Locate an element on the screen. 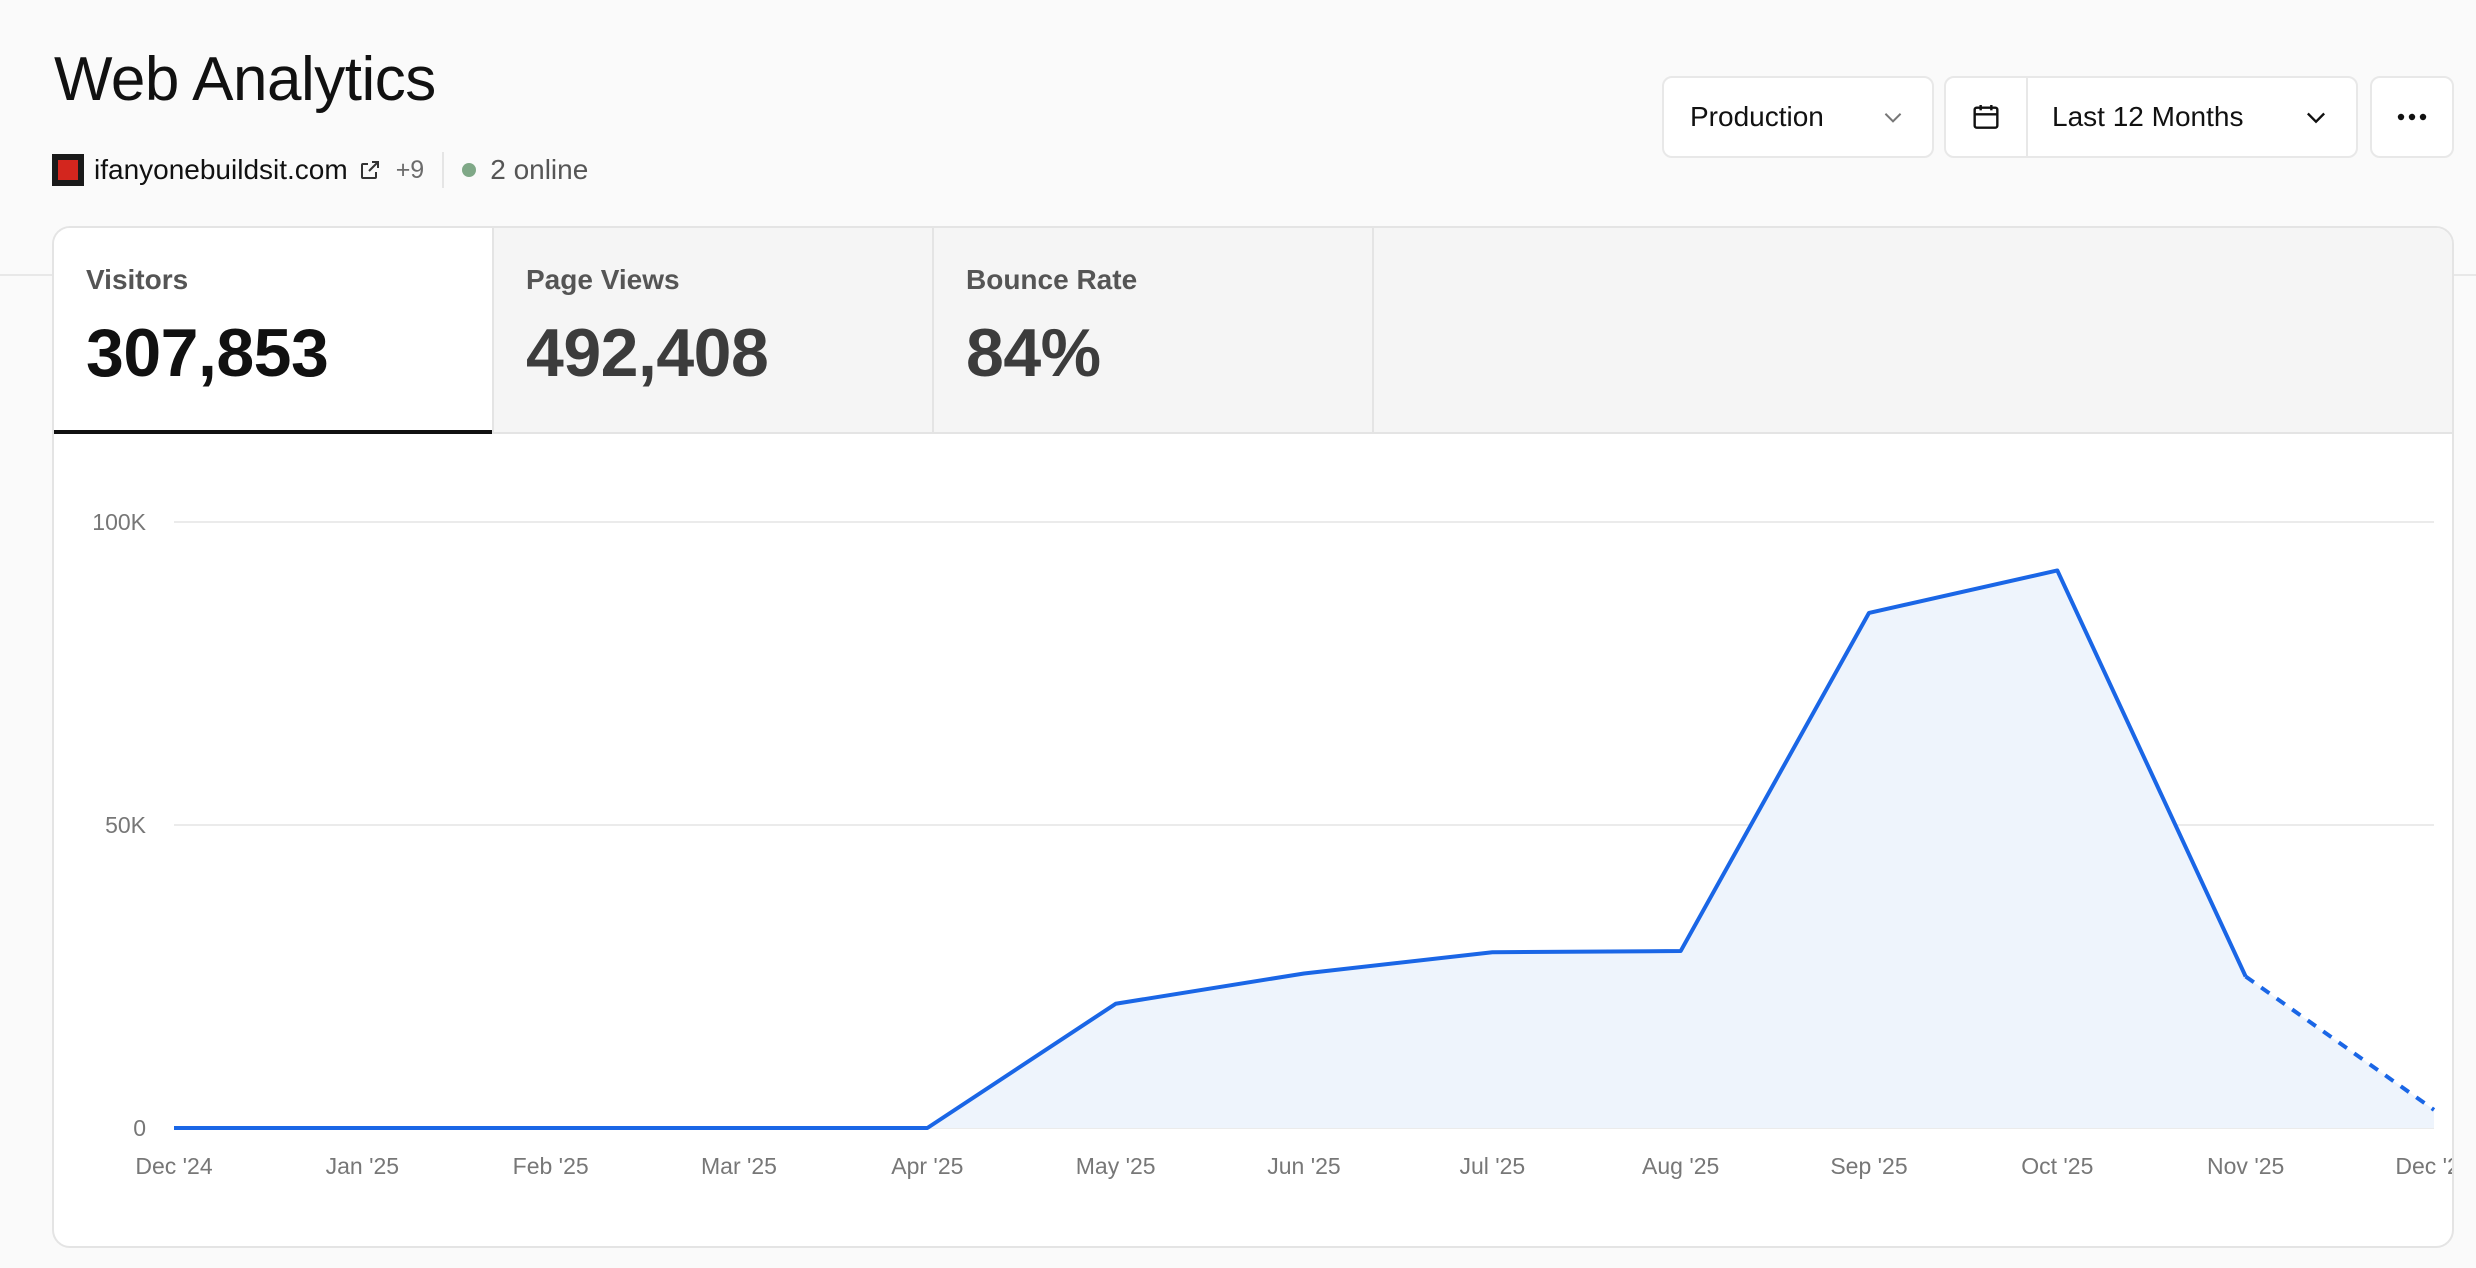  calendar-button is located at coordinates (1987, 117).